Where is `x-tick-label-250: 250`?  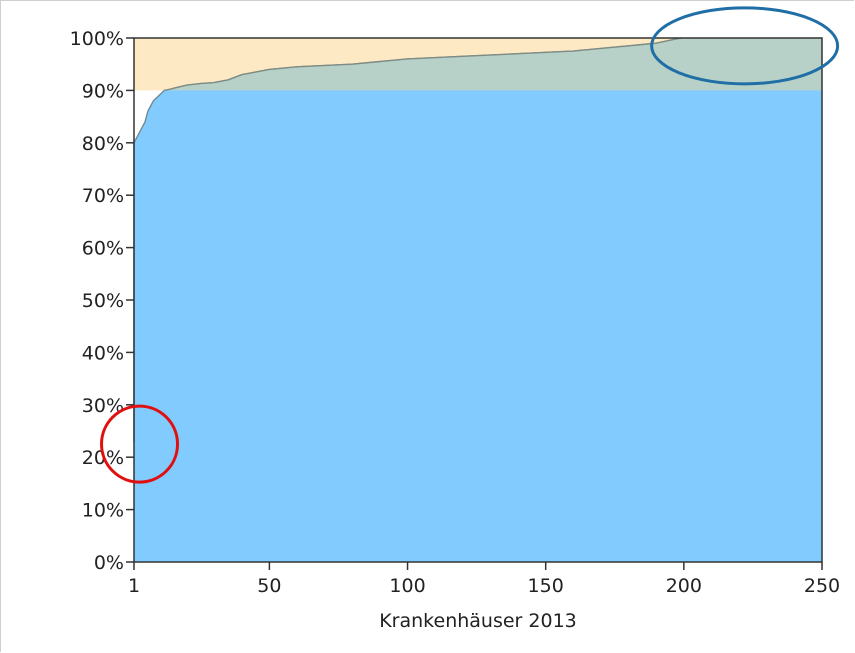
x-tick-label-250: 250 is located at coordinates (822, 586).